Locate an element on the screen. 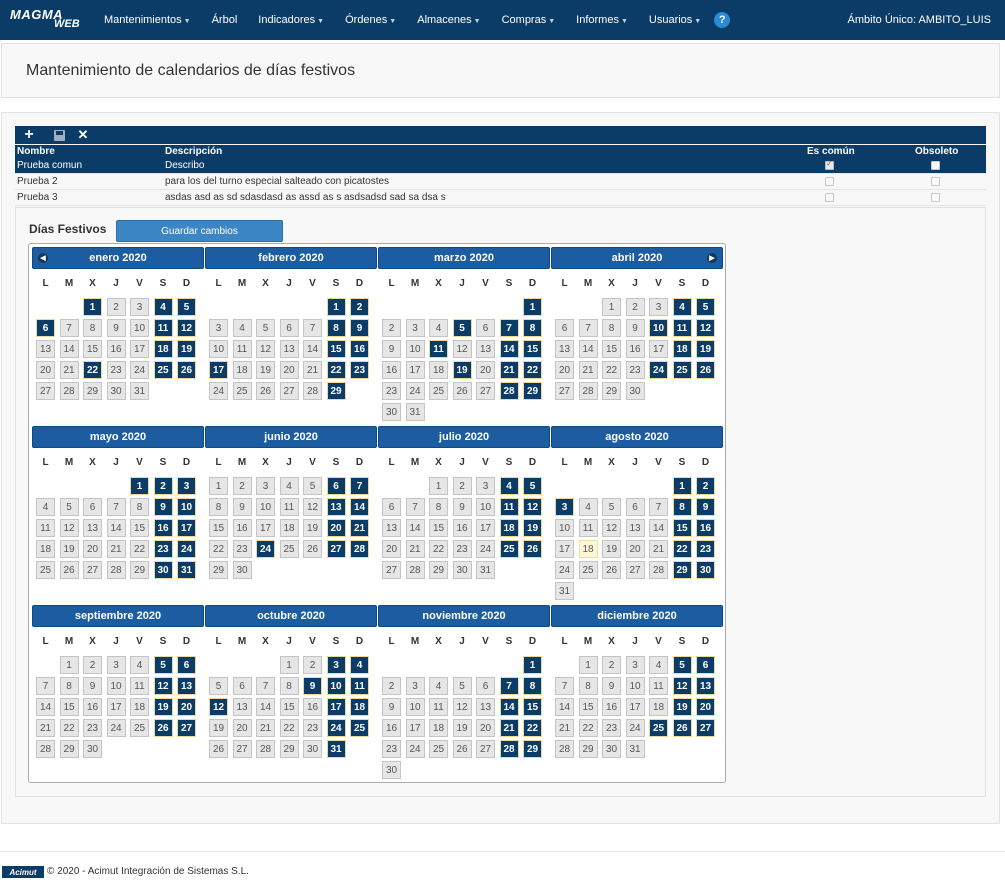 This screenshot has height=883, width=1005. calendar-day: 19 is located at coordinates (218, 728).